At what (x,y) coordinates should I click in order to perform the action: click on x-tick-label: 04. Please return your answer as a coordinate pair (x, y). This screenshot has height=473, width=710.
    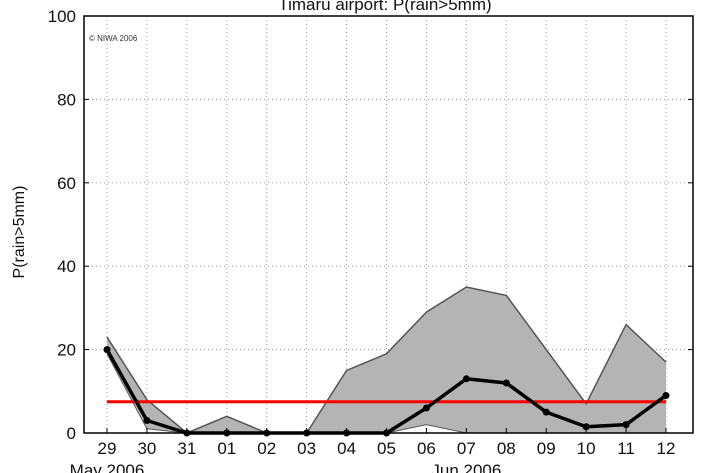
    Looking at the image, I should click on (346, 448).